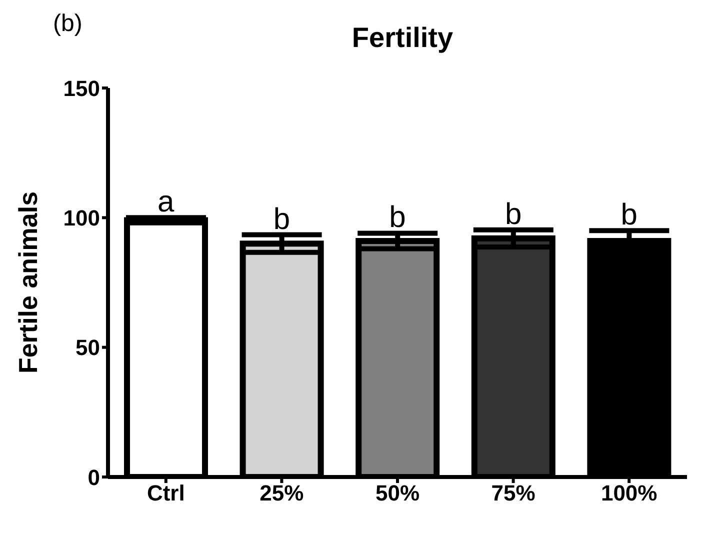  What do you see at coordinates (88, 347) in the screenshot?
I see `y-tick-label: 50` at bounding box center [88, 347].